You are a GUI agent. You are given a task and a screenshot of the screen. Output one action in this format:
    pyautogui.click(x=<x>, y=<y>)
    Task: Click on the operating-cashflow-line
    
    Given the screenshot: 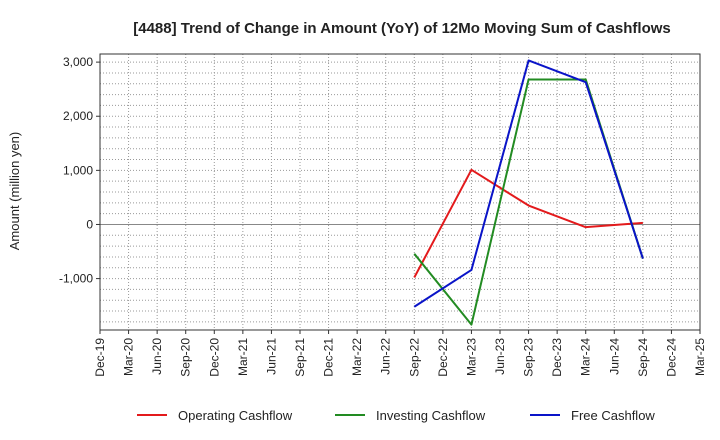 What is the action you would take?
    pyautogui.click(x=528, y=223)
    